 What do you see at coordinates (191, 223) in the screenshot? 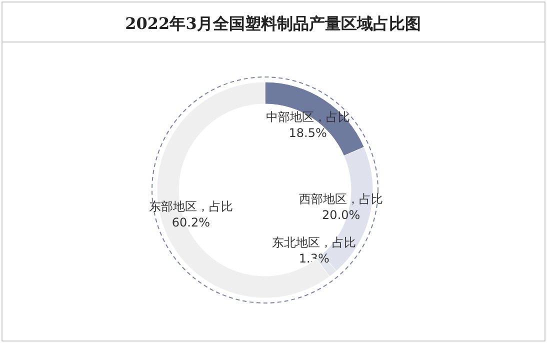
I see `data-label: 60.2%` at bounding box center [191, 223].